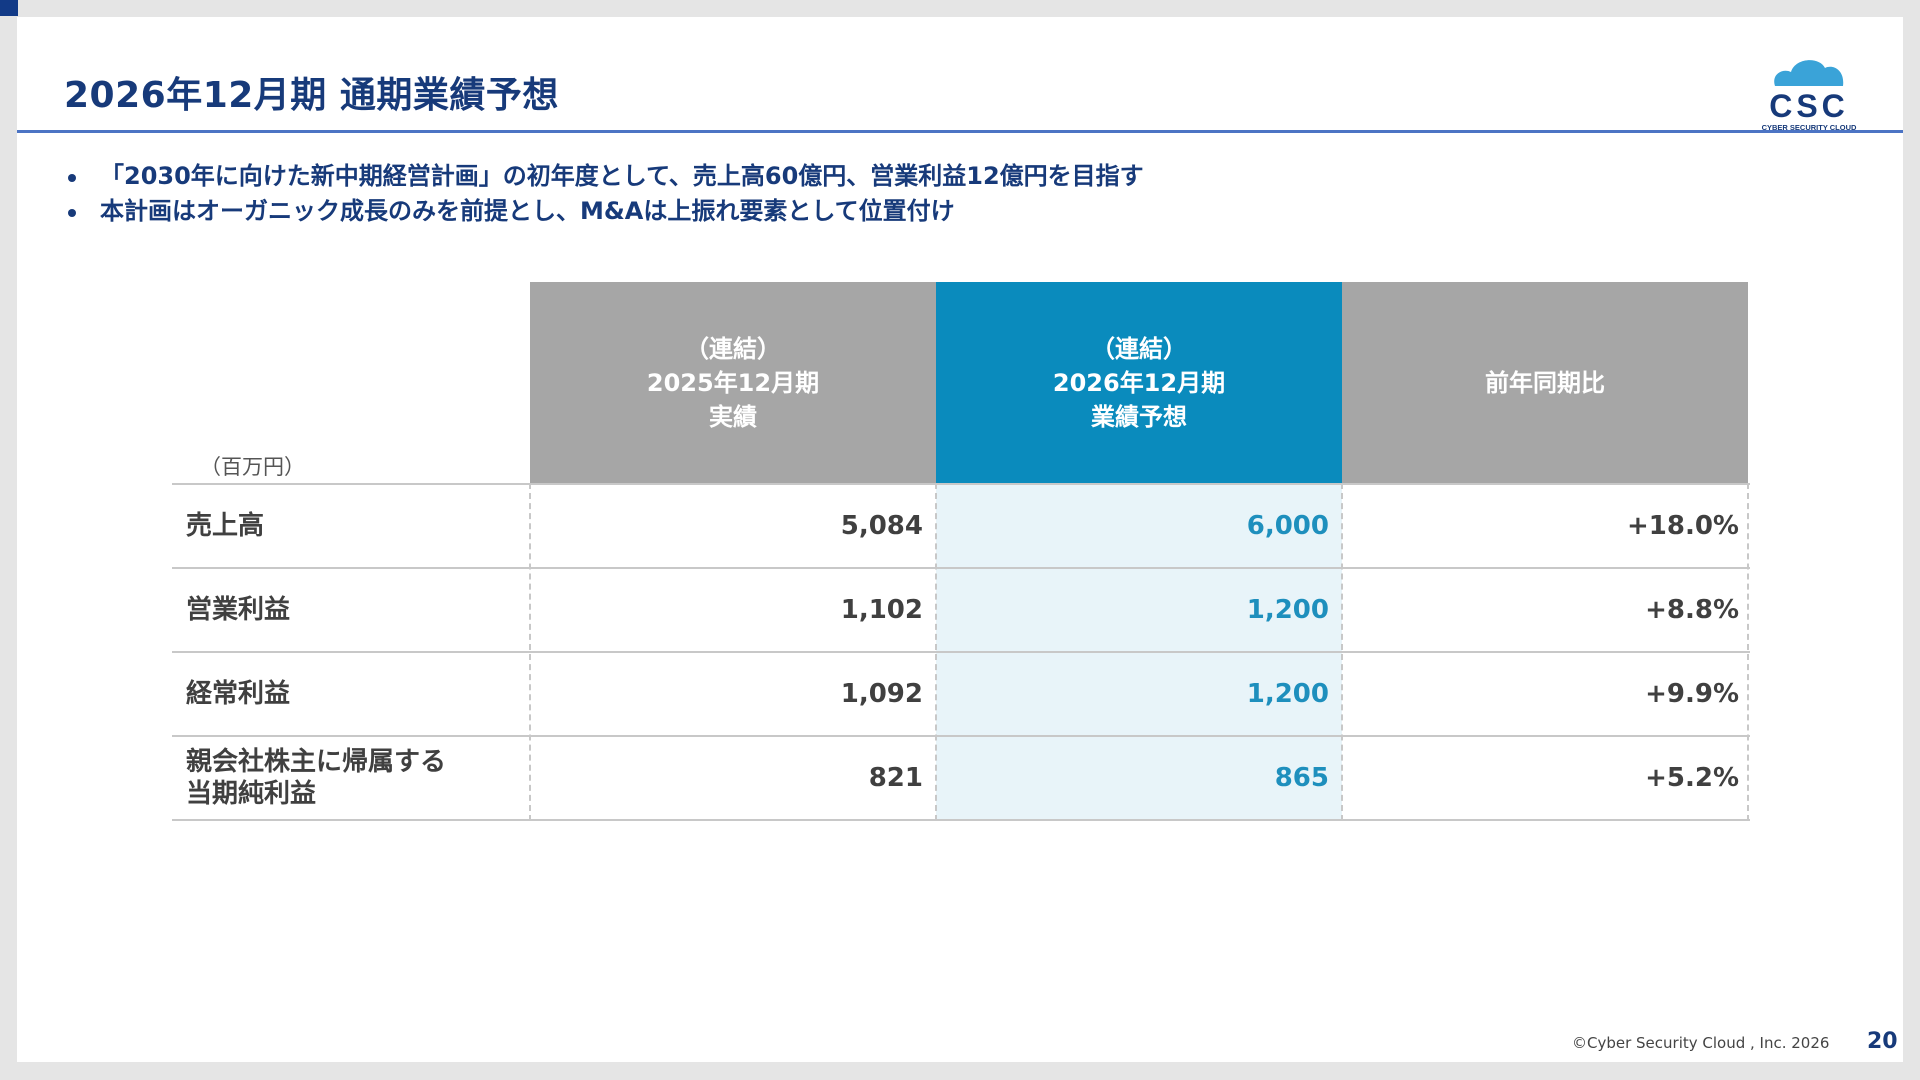  I want to click on column-header-fy2025-actual: （連結） 2025年12月期 実績, so click(733, 382).